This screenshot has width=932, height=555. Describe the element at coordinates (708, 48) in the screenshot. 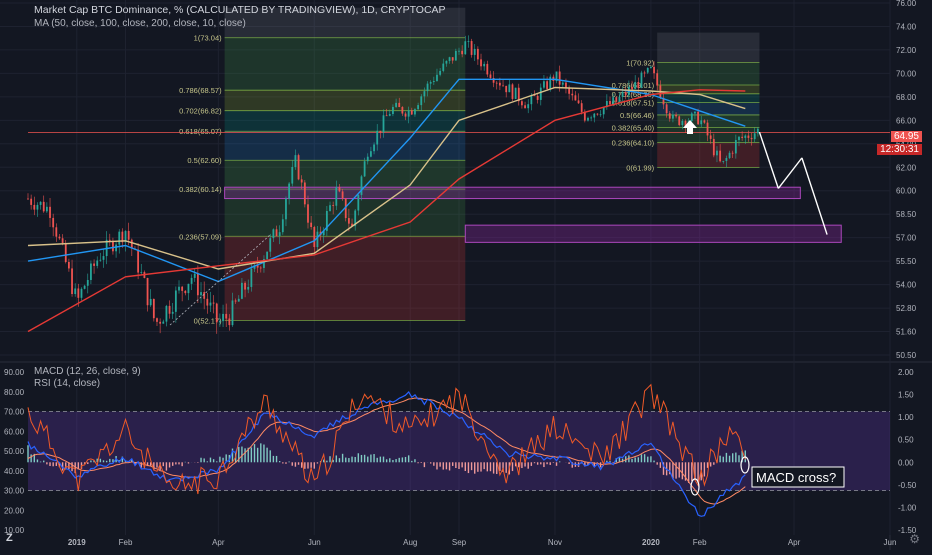

I see `fib-right-top-zone` at that location.